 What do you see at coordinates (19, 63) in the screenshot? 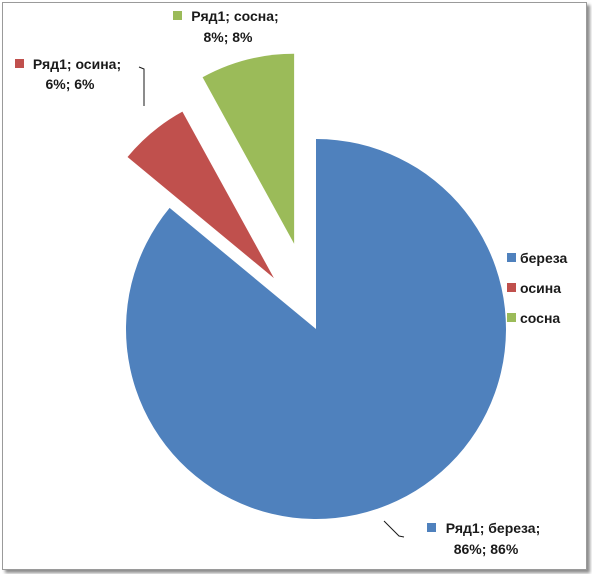
I see `data-label-key-osina` at bounding box center [19, 63].